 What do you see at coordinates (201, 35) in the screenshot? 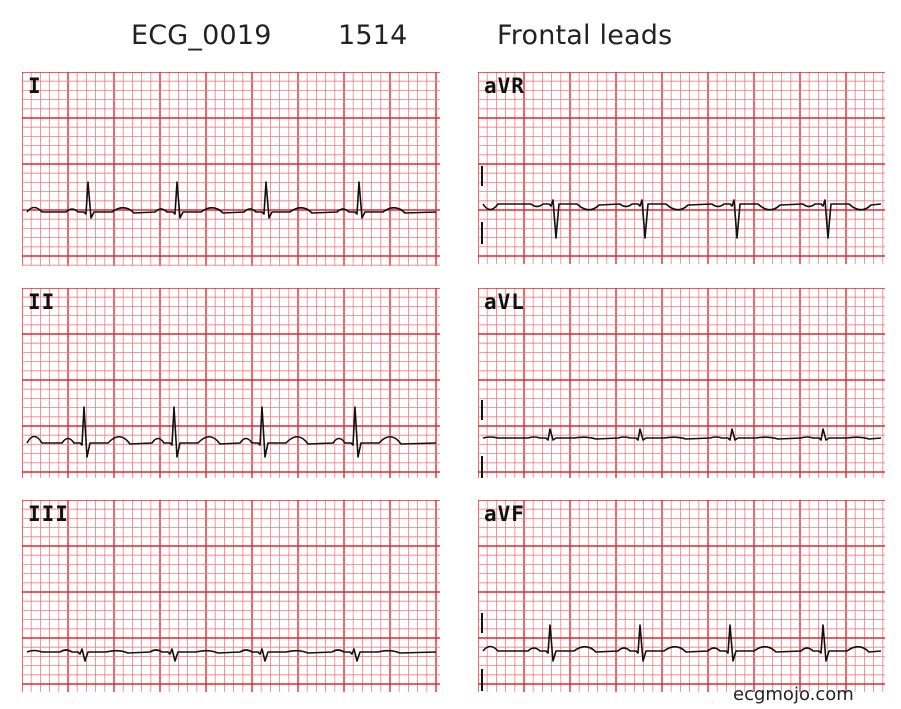
I see `header-id: ECG_0019` at bounding box center [201, 35].